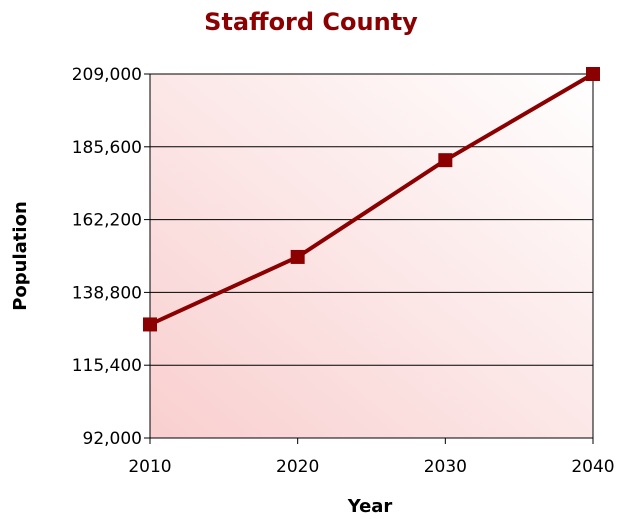  What do you see at coordinates (107, 221) in the screenshot?
I see `y-tick-label: 162,200` at bounding box center [107, 221].